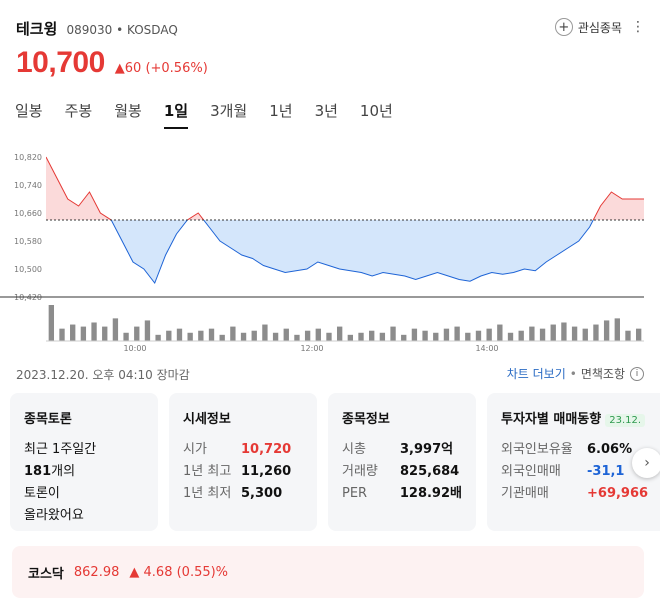  I want to click on chart-more-link: 차트 더보기, so click(536, 374).